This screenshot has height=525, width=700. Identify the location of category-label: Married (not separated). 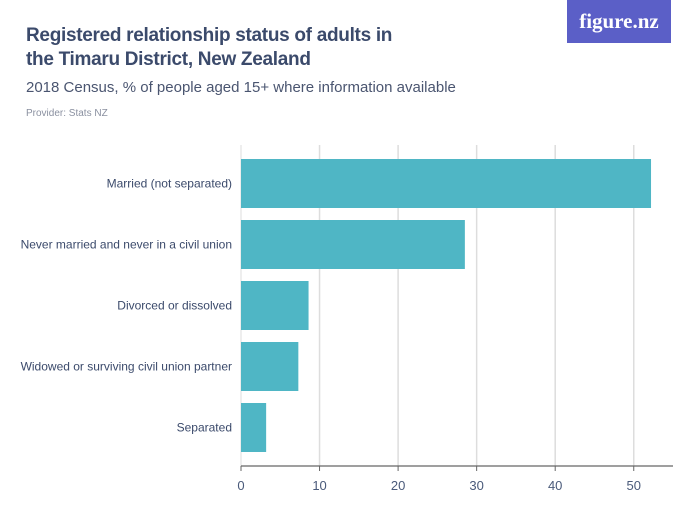
(169, 184).